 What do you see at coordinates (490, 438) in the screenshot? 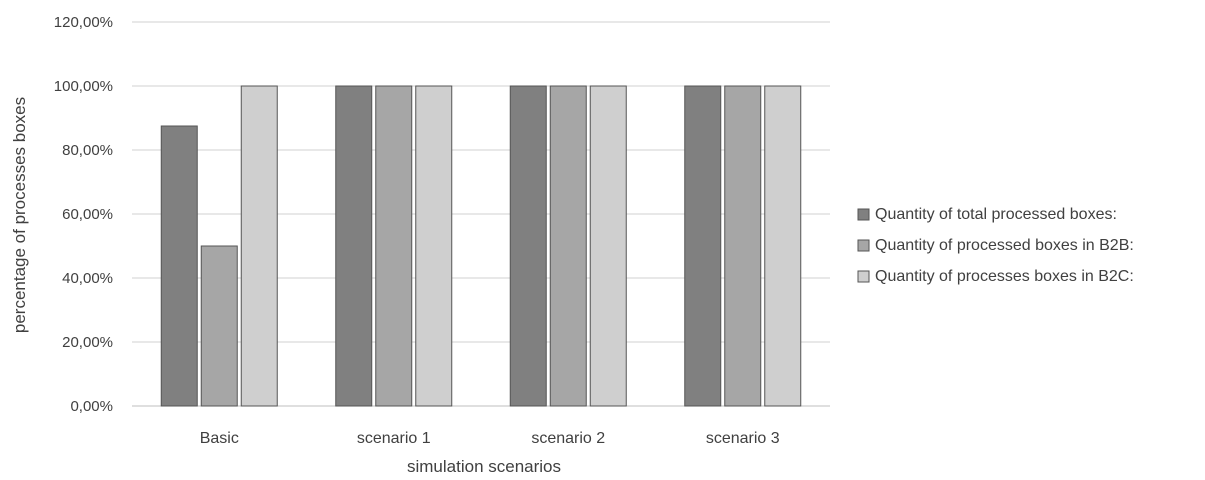
I see `x-axis-category-labels: Basic scenario 1 scenario 2 scenario 3` at bounding box center [490, 438].